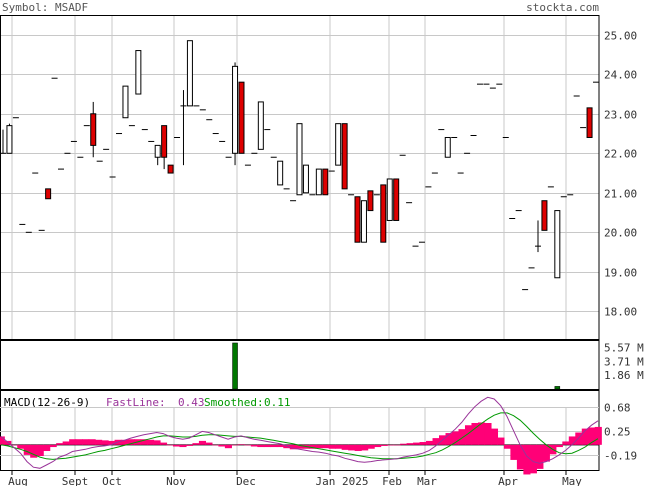  I want to click on brand-label: stockta.com, so click(562, 7).